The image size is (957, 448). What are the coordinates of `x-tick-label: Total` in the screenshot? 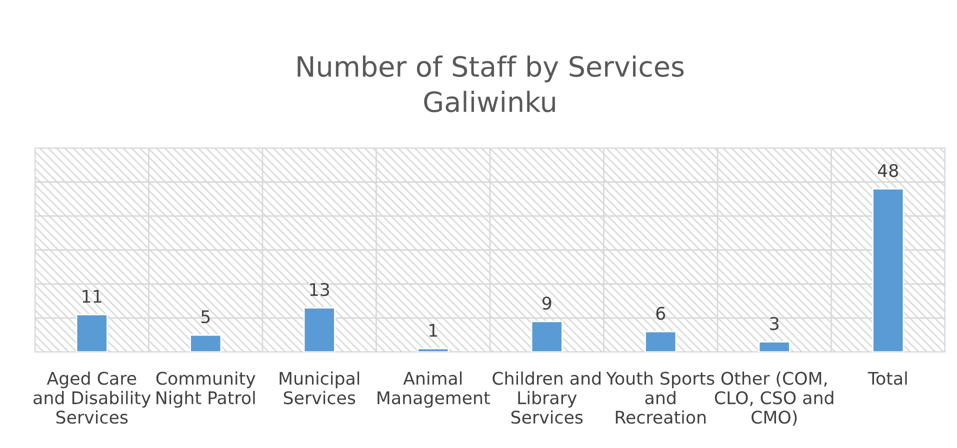 It's located at (887, 378).